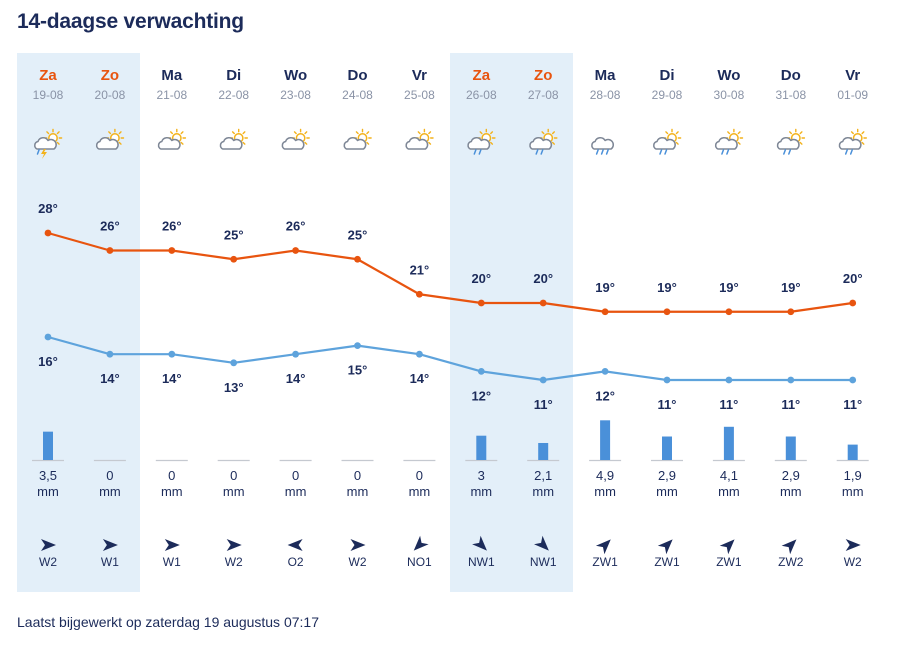  I want to click on day-name: Vr, so click(852, 75).